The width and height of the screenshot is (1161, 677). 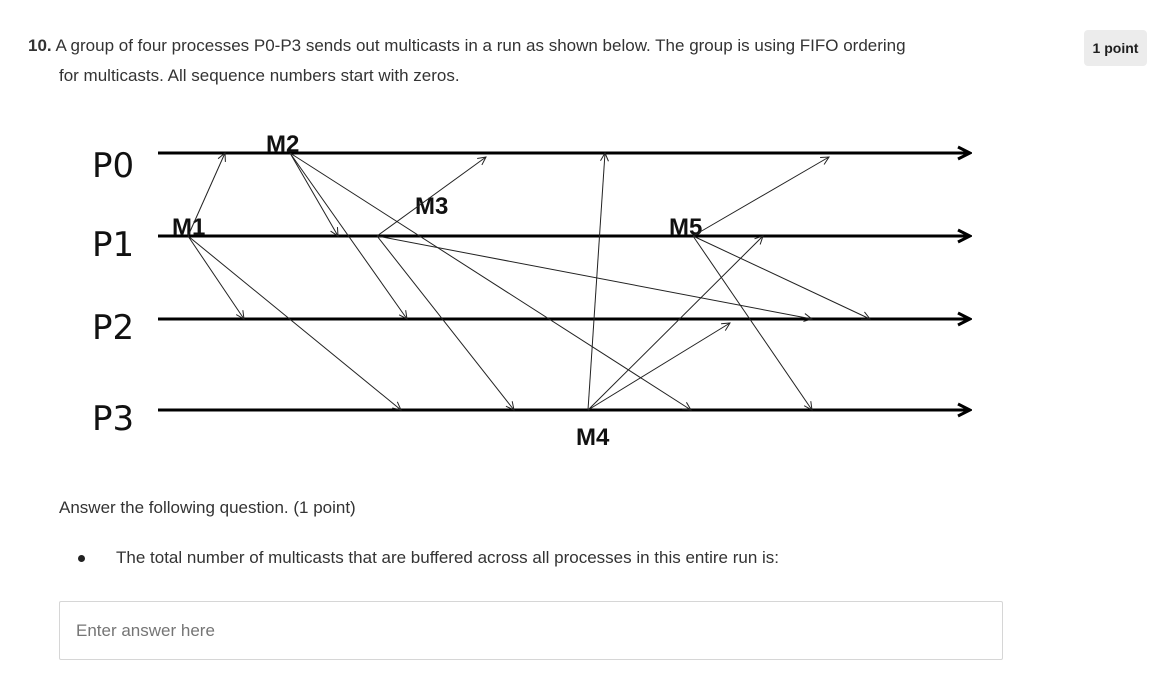 What do you see at coordinates (593, 437) in the screenshot?
I see `message-label-m4: M4` at bounding box center [593, 437].